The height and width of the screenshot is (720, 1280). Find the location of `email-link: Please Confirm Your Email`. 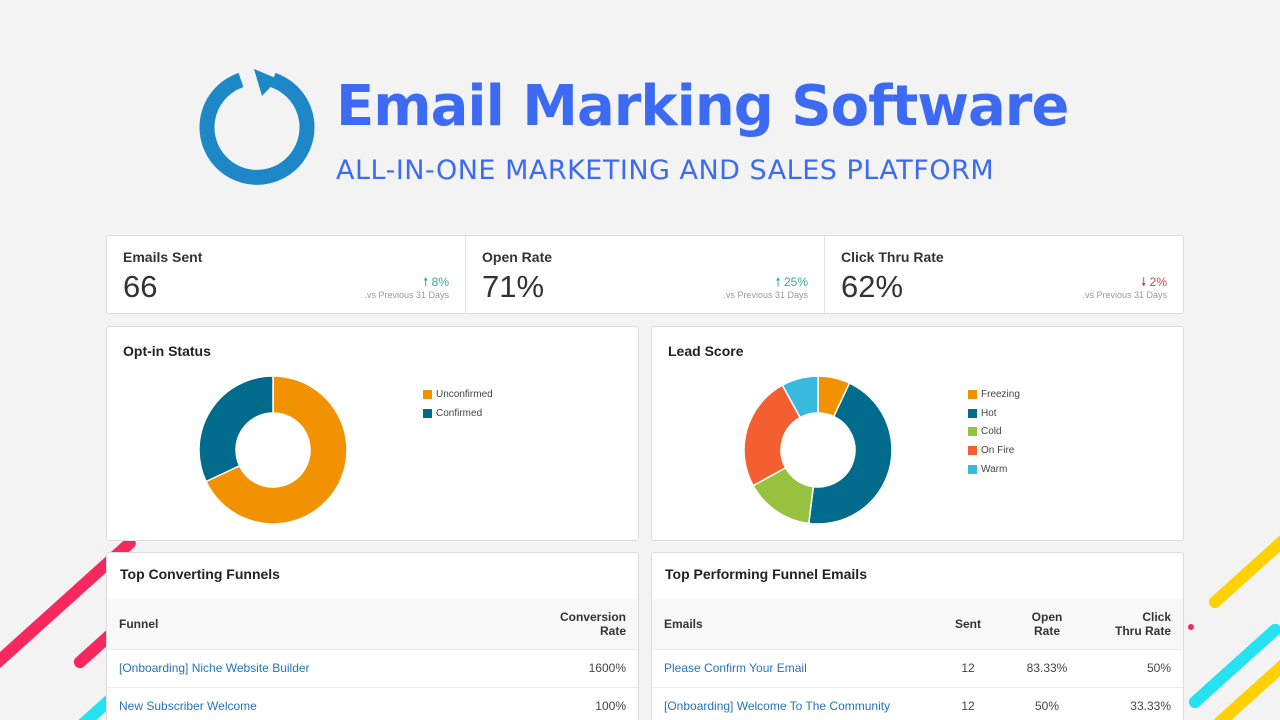

email-link: Please Confirm Your Email is located at coordinates (792, 667).